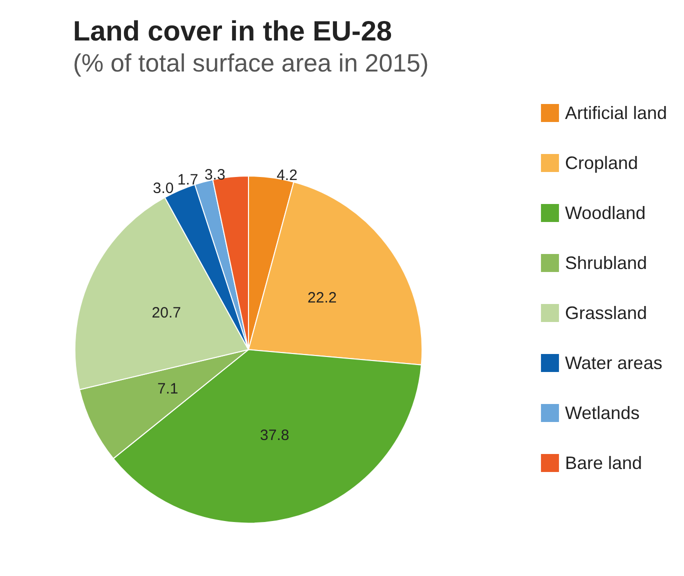 Image resolution: width=684 pixels, height=576 pixels. Describe the element at coordinates (251, 64) in the screenshot. I see `chart-subtitle: (% of total surface area in 2015)` at that location.